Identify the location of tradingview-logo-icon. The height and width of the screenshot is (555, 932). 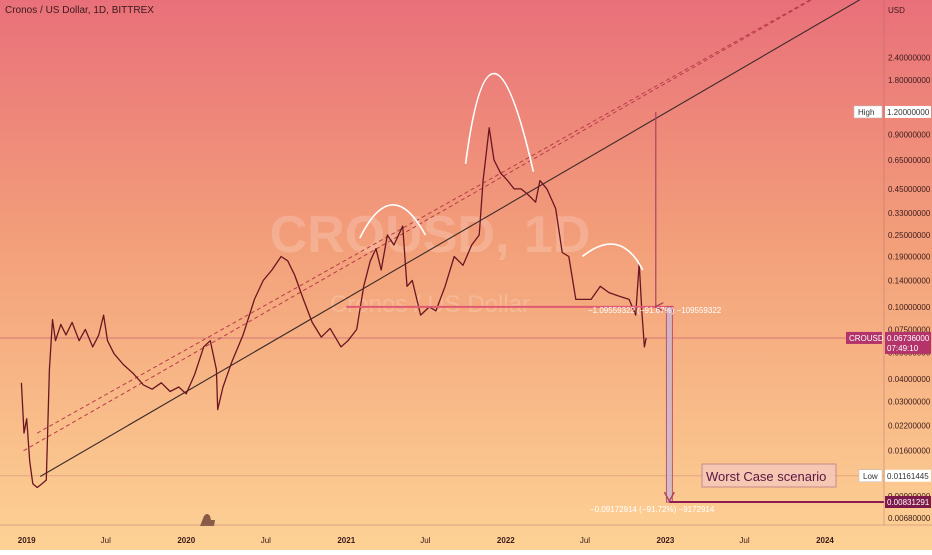
(207, 520).